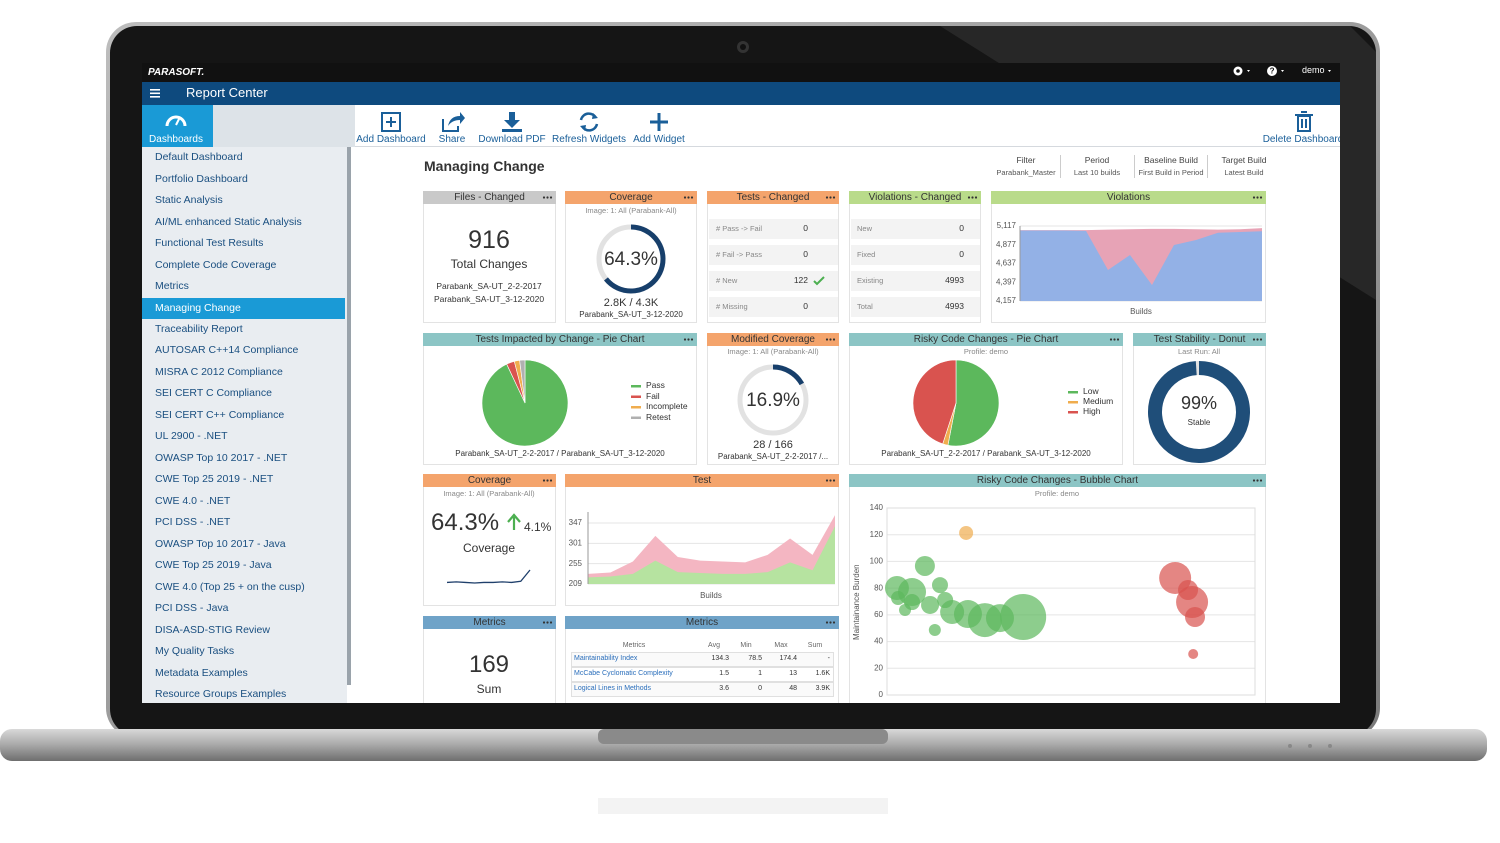 This screenshot has width=1500, height=843. I want to click on nav-item: Metrics, so click(172, 286).